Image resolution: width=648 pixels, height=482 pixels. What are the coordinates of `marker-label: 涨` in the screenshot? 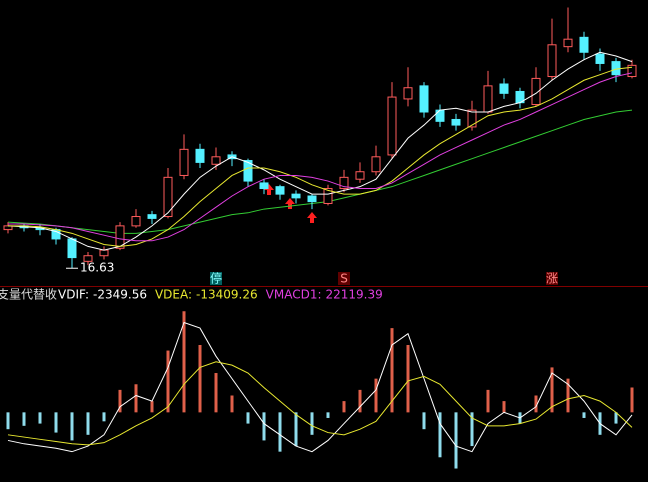 It's located at (552, 278).